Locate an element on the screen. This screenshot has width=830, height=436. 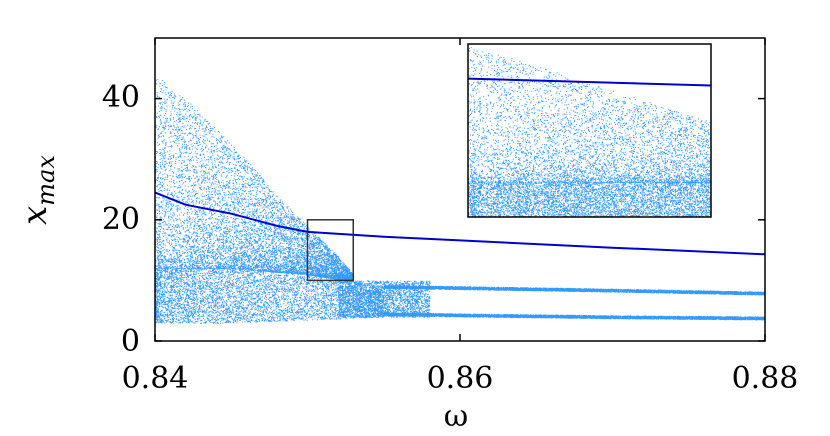
xtick-label-086: 0.86 is located at coordinates (460, 378).